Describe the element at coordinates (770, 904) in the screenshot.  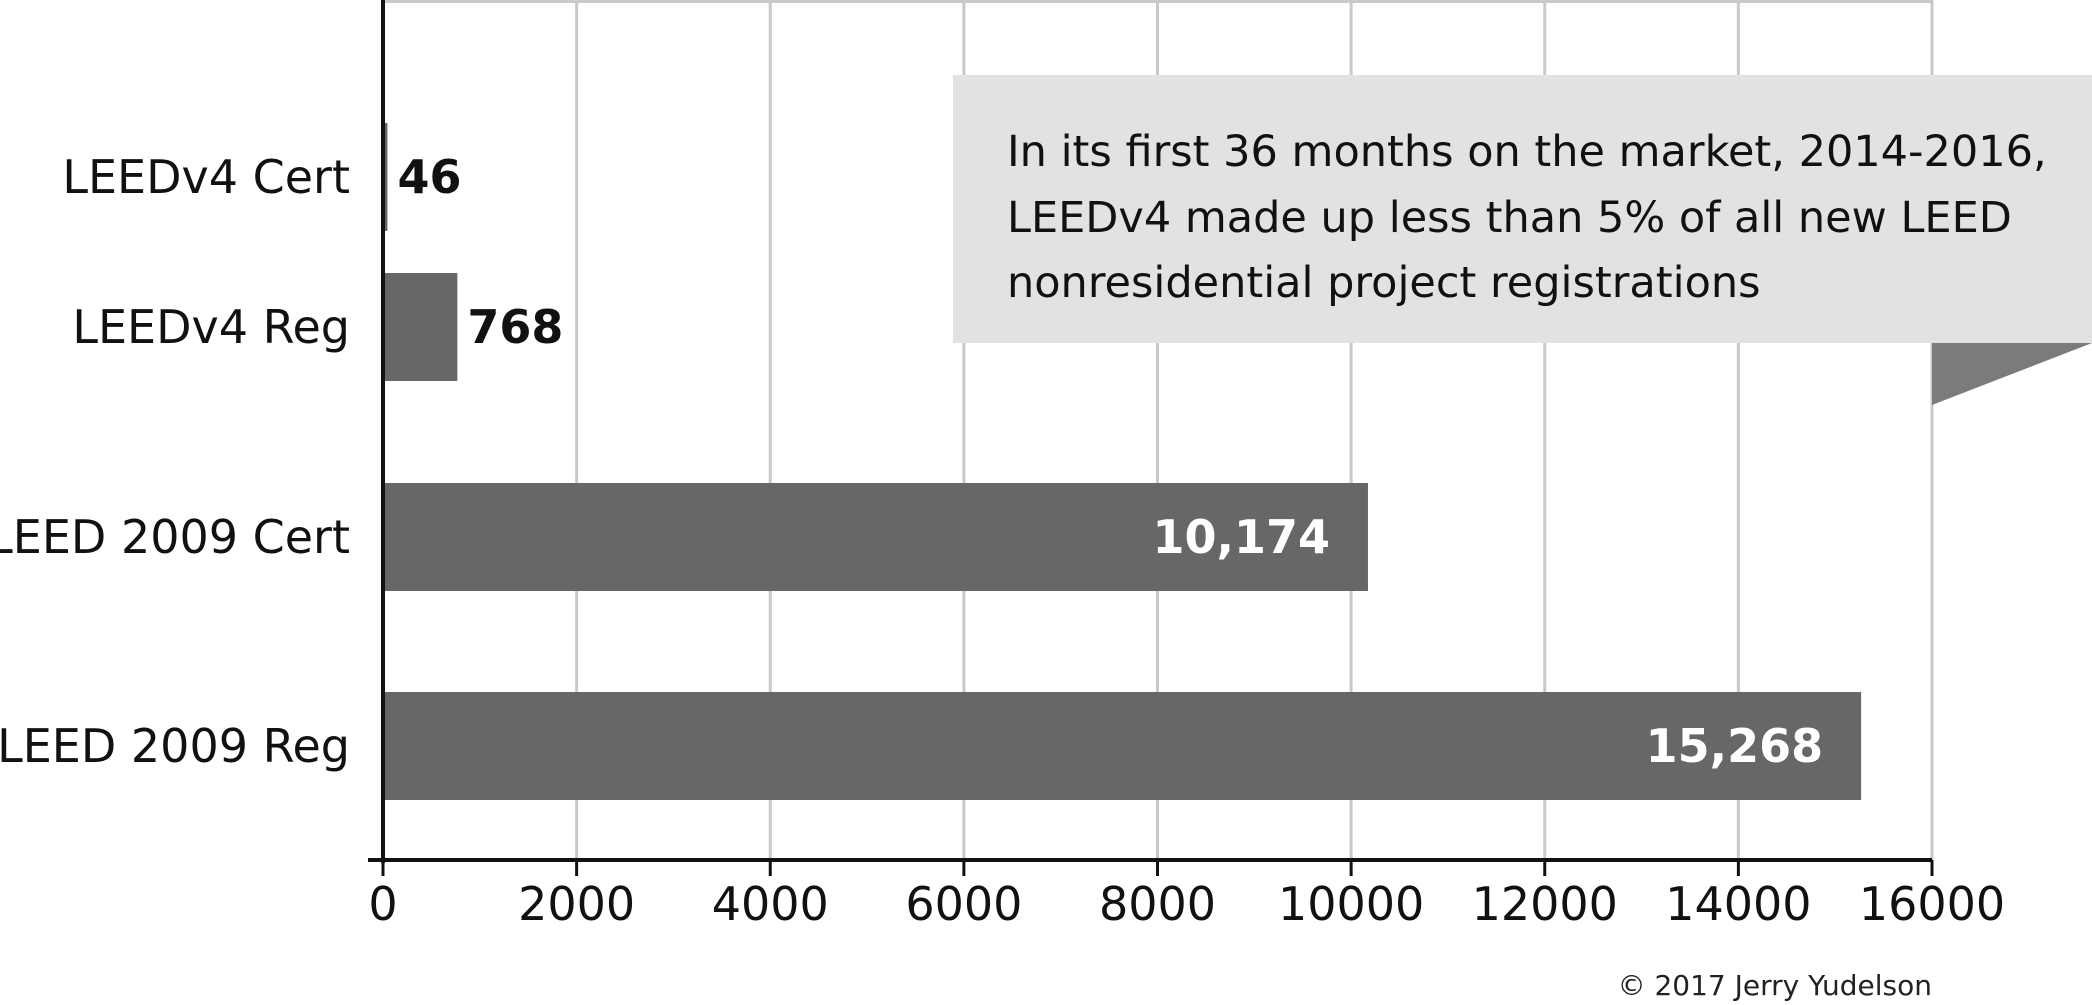
I see `x-tick-label-2: 4000` at that location.